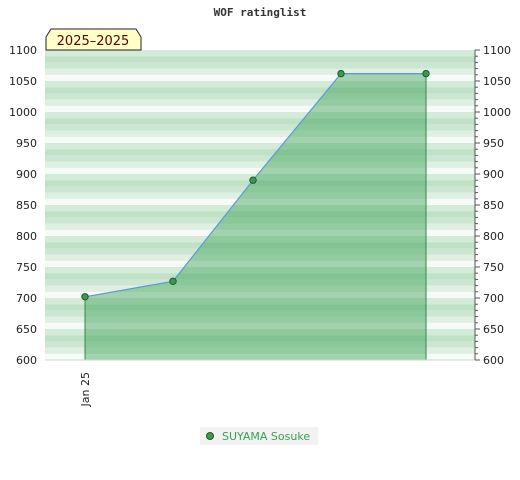 The image size is (520, 480). Describe the element at coordinates (493, 329) in the screenshot. I see `y-tick-label-right: 650` at that location.